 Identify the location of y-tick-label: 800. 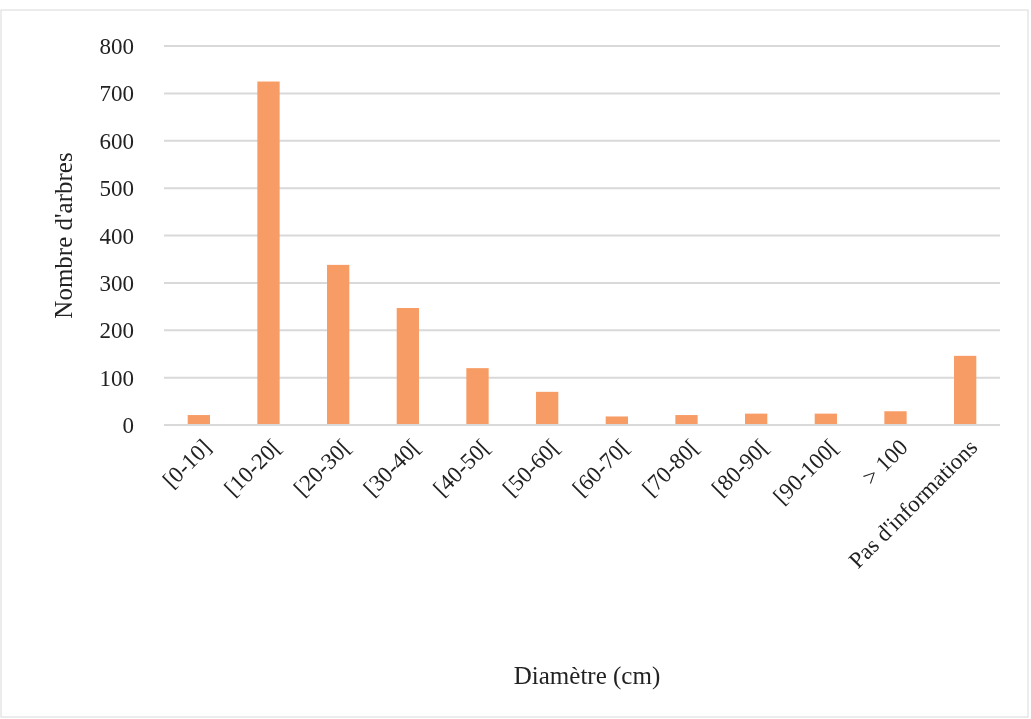
(116, 47).